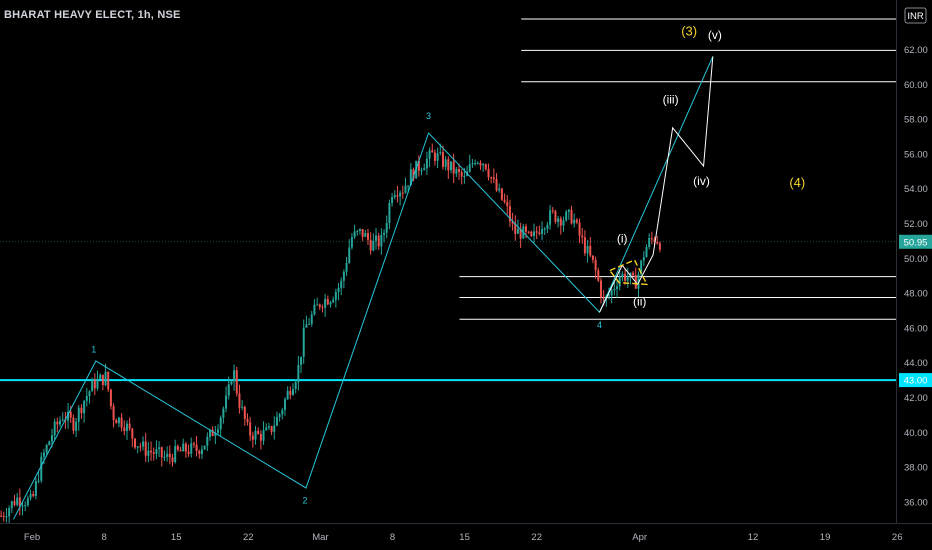 The image size is (932, 550). What do you see at coordinates (916, 120) in the screenshot?
I see `price-tick-label: 58.00` at bounding box center [916, 120].